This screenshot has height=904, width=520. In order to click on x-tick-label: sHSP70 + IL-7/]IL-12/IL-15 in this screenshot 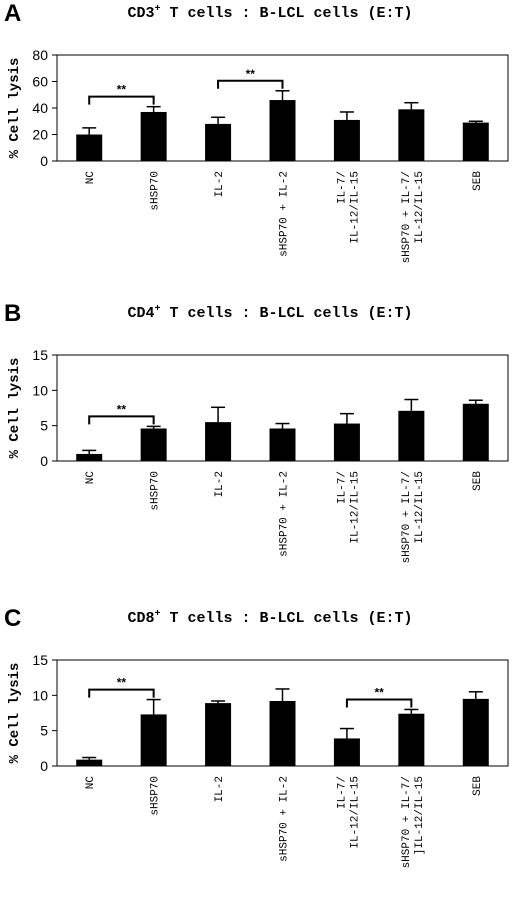, I will do `click(413, 822)`.